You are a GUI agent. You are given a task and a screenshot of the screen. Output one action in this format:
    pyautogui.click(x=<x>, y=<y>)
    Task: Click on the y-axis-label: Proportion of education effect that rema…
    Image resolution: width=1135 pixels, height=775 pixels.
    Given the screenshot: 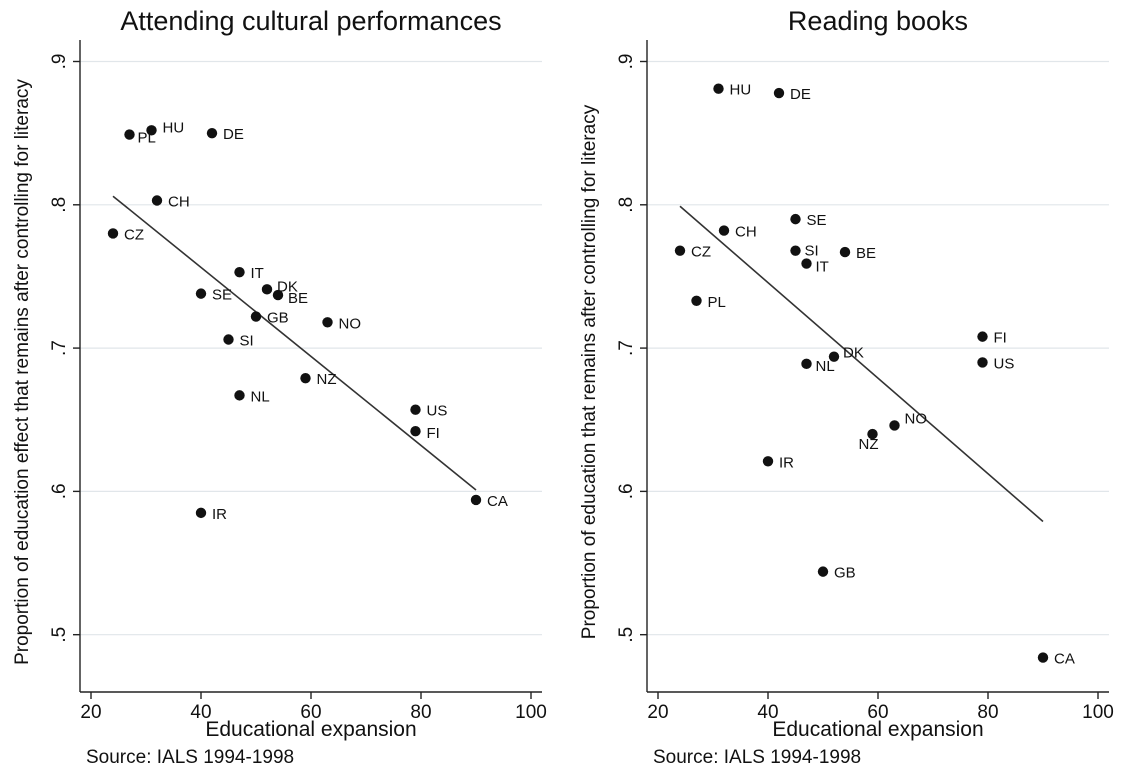 What is the action you would take?
    pyautogui.click(x=22, y=372)
    